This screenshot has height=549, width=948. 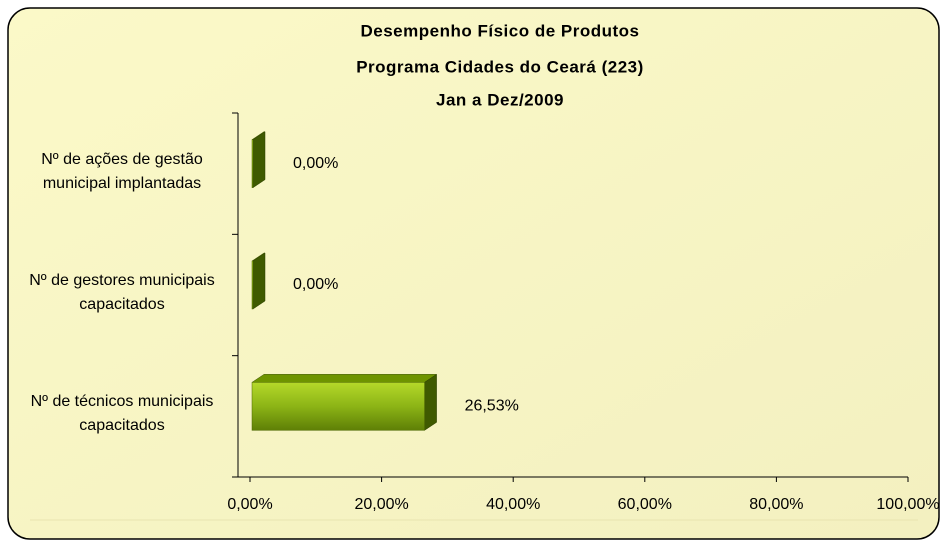 I want to click on category-label: Nº de técnicos municipais capacitados, so click(x=122, y=414).